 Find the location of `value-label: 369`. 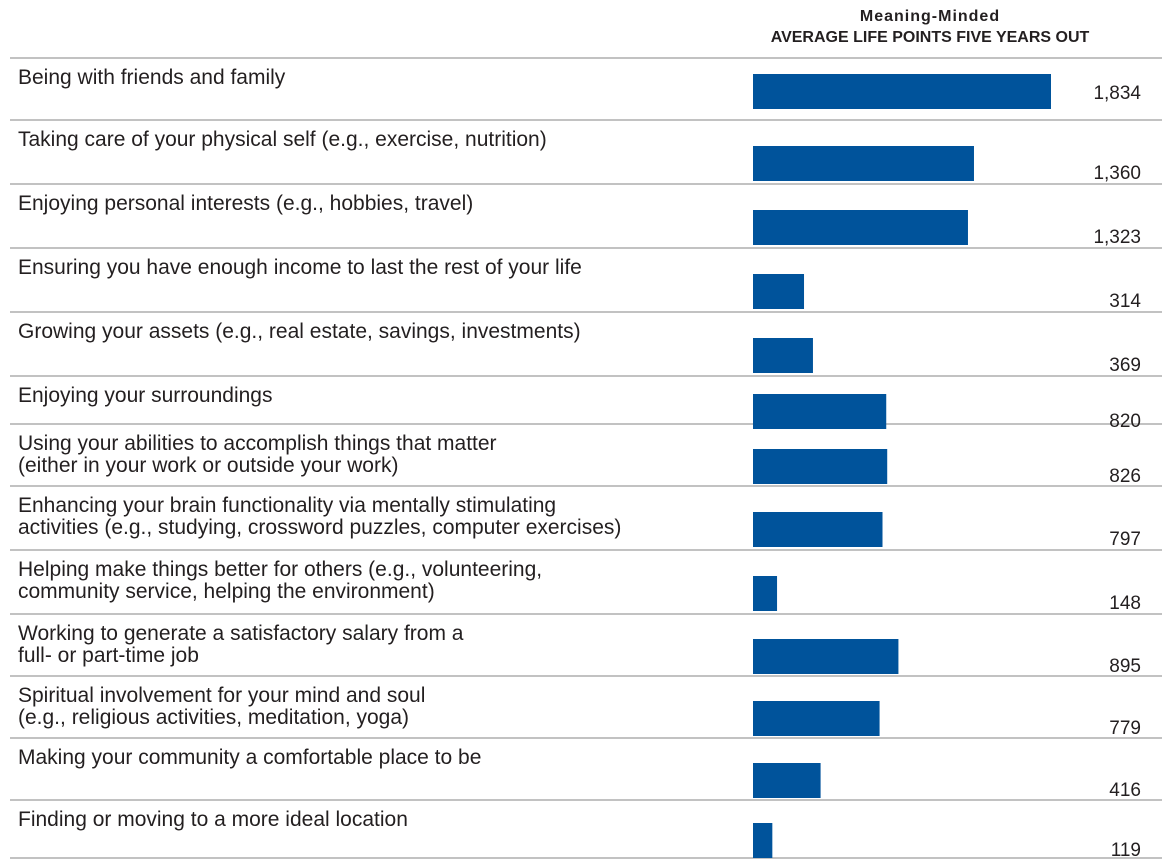

value-label: 369 is located at coordinates (1125, 365).